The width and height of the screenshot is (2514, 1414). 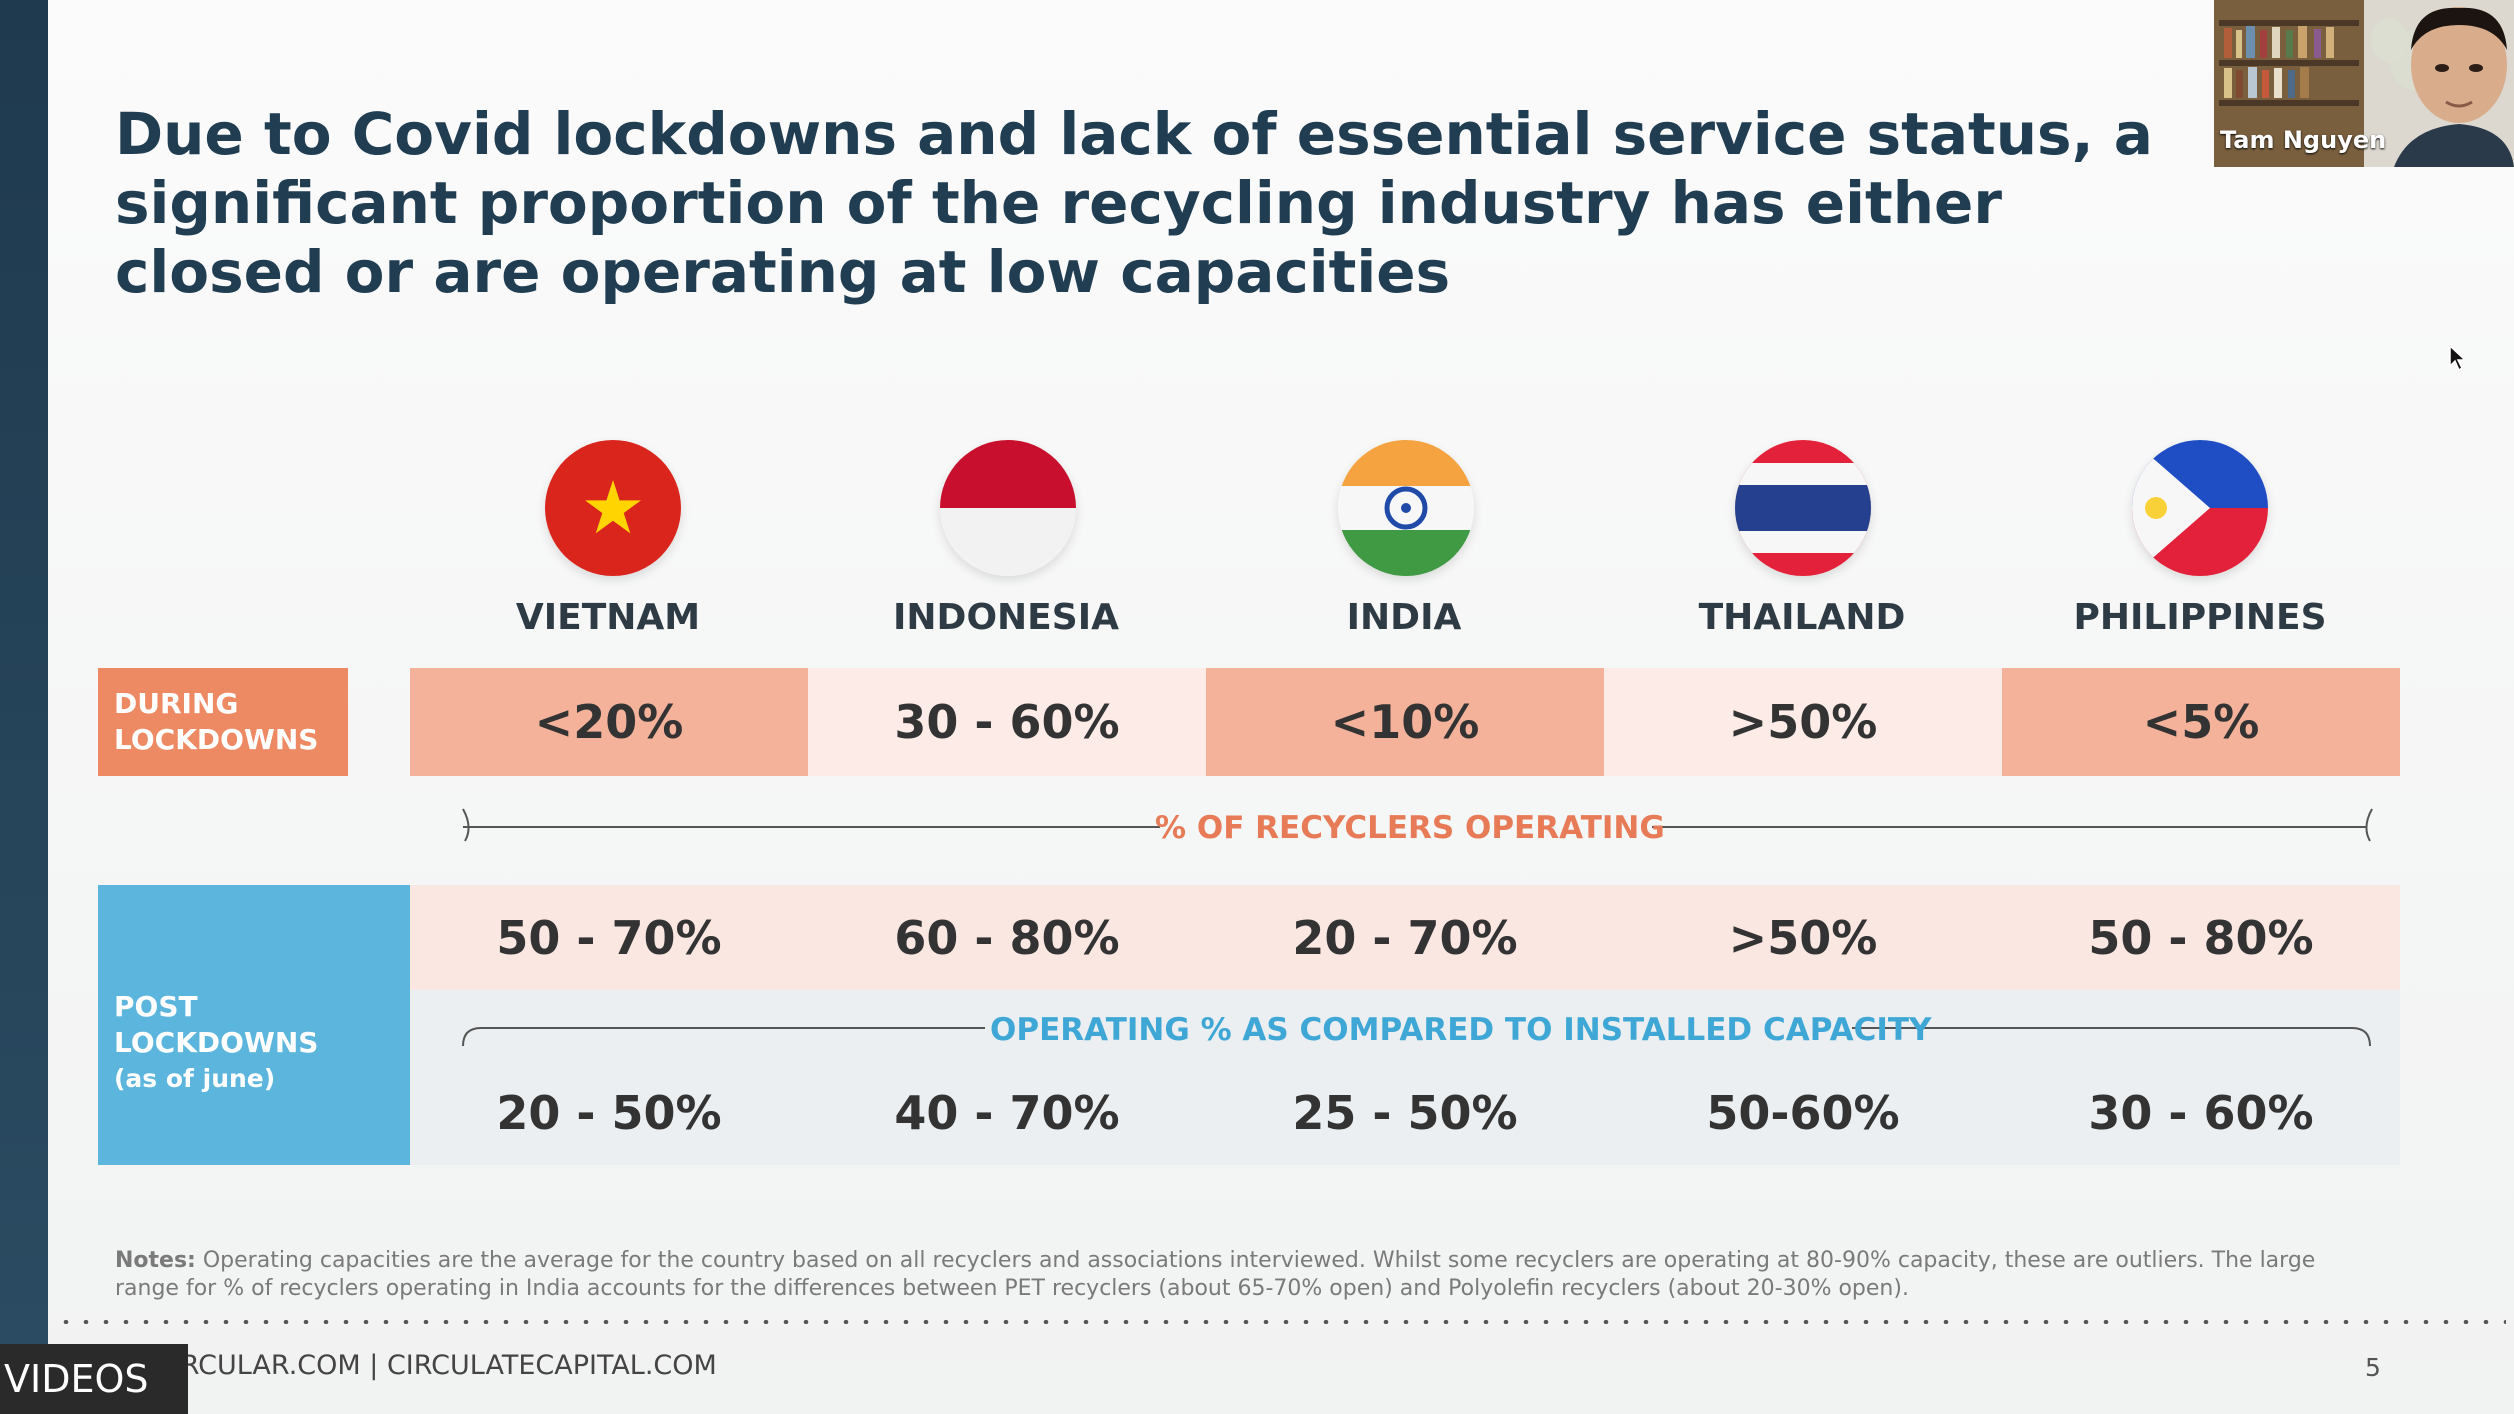 I want to click on videos-button: VIDEOS, so click(x=94, y=1379).